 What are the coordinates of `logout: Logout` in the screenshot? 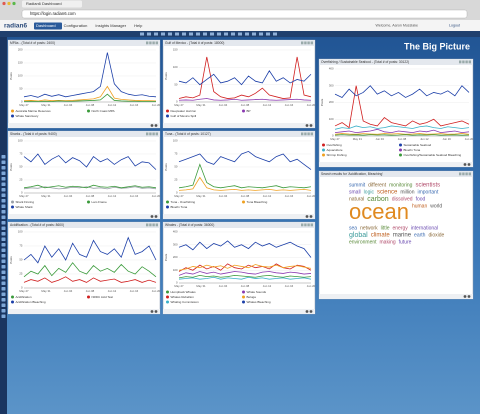 It's located at (454, 25).